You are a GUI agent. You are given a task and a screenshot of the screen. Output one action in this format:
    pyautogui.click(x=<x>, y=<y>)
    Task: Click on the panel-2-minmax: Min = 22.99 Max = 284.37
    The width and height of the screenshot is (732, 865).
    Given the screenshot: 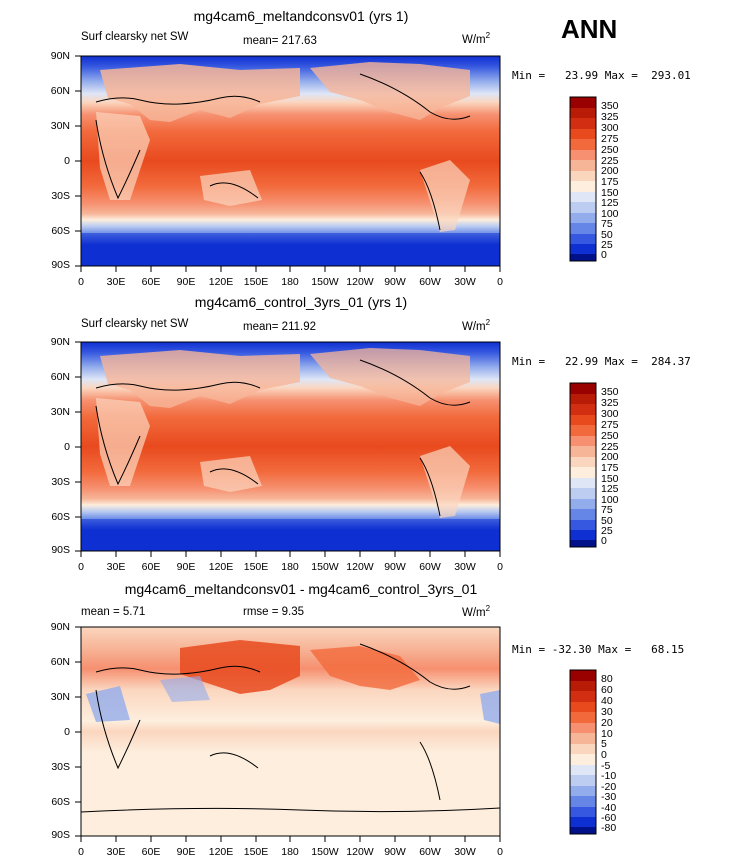 What is the action you would take?
    pyautogui.click(x=601, y=361)
    